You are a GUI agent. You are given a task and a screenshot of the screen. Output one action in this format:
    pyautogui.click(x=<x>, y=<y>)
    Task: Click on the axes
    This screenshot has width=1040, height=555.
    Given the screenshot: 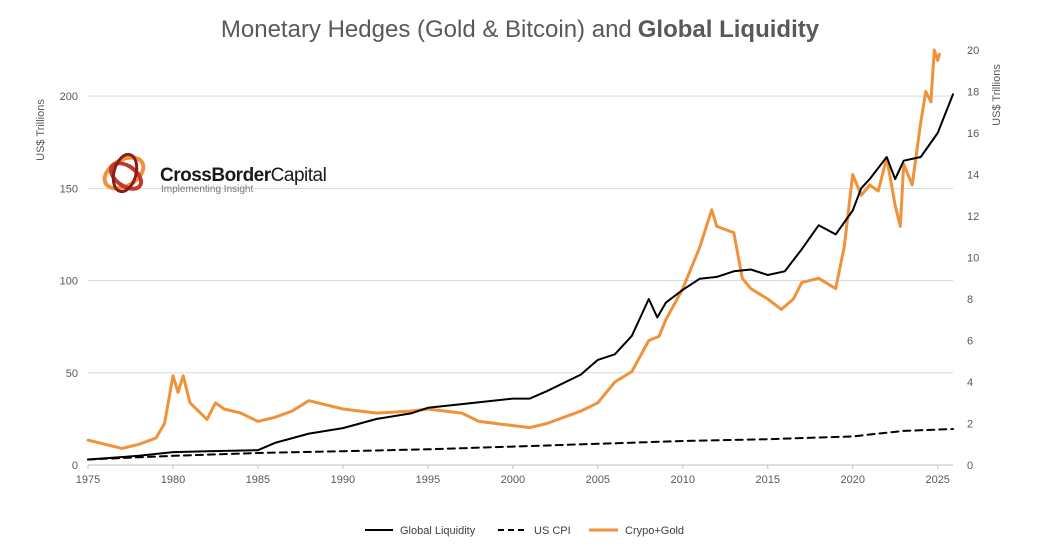 What is the action you would take?
    pyautogui.click(x=520, y=466)
    